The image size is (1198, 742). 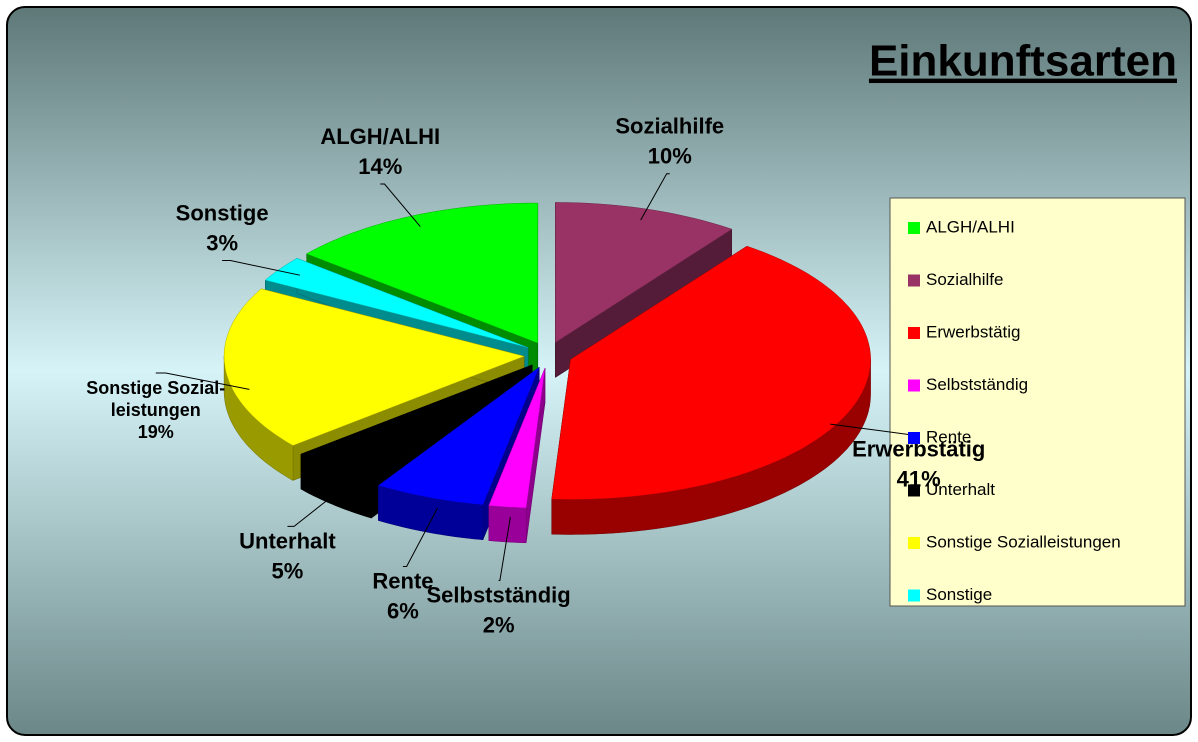 I want to click on data-label-value: 10%, so click(x=670, y=156).